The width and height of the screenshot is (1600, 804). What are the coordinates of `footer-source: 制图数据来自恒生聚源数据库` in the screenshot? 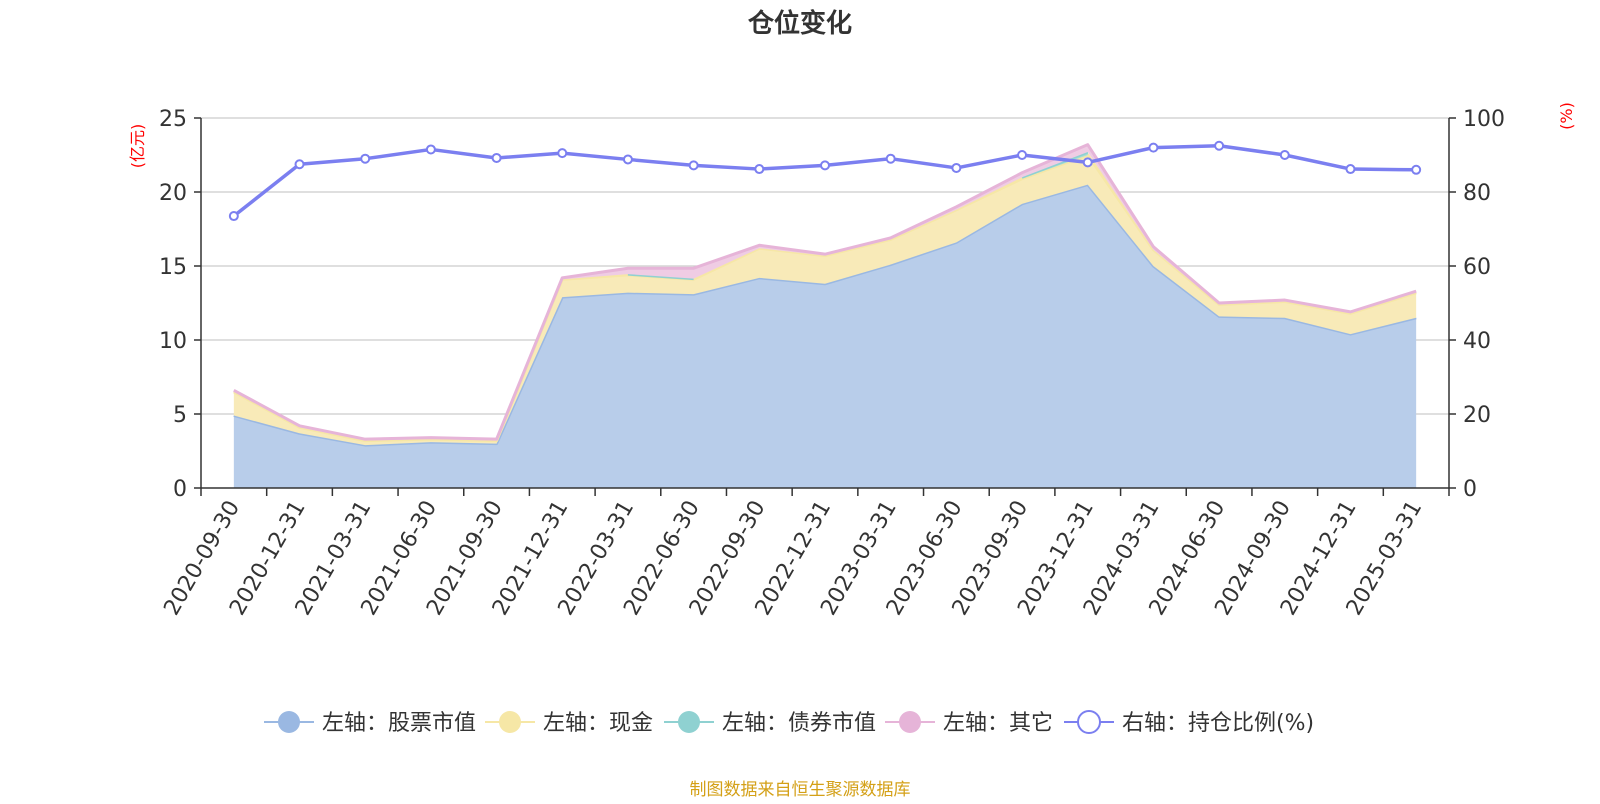 It's located at (800, 790).